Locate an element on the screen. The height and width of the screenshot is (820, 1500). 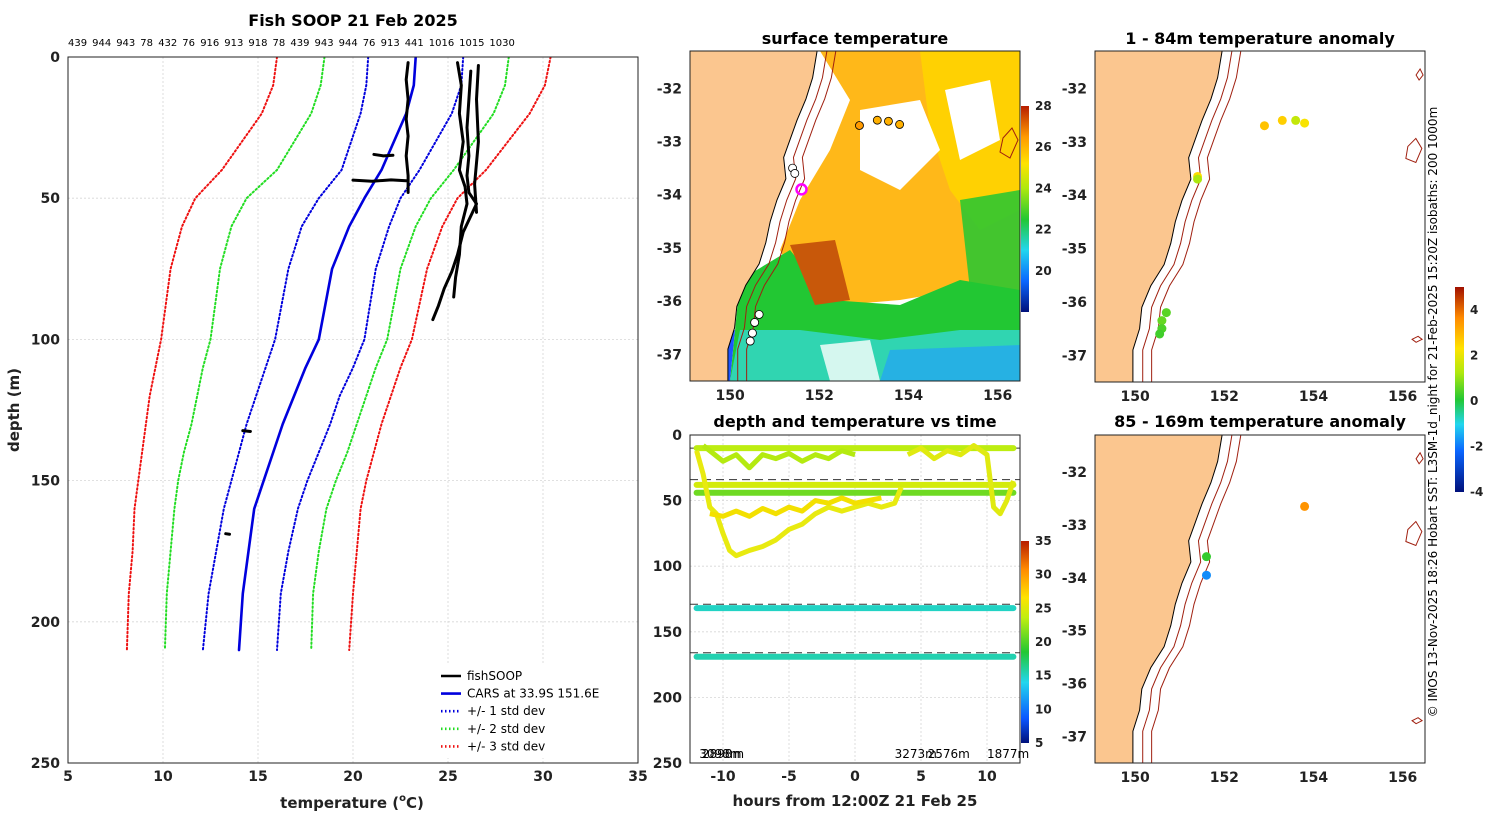
anomaly-colorbar is located at coordinates (1459, 389).